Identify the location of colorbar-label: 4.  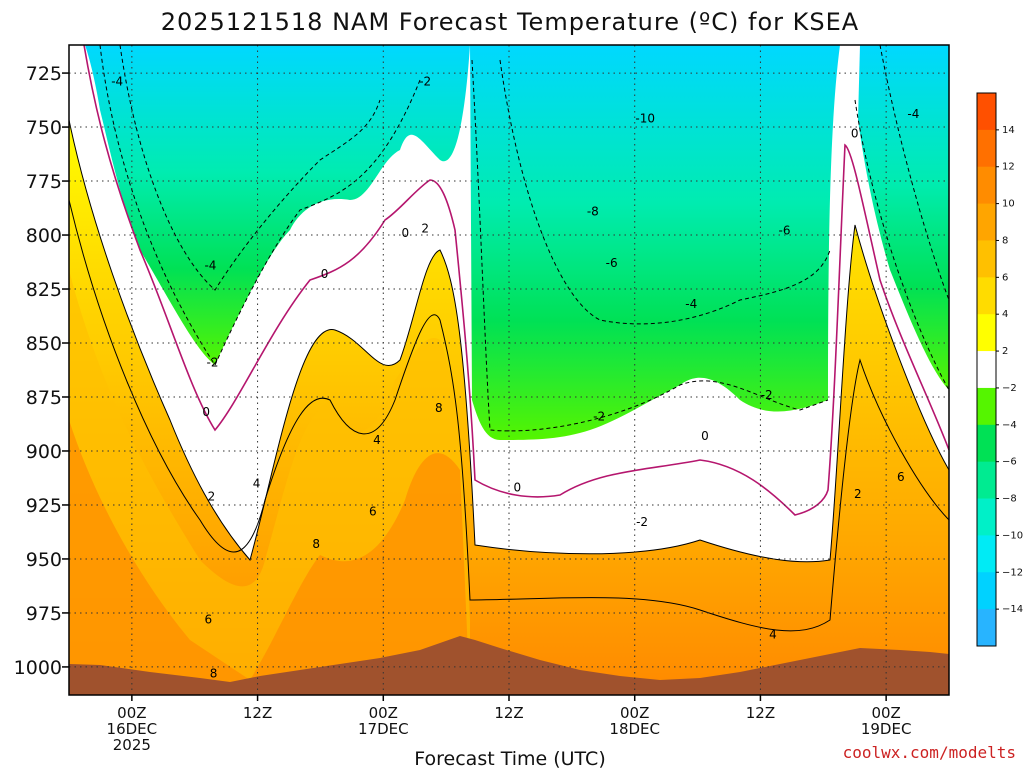
(1005, 314).